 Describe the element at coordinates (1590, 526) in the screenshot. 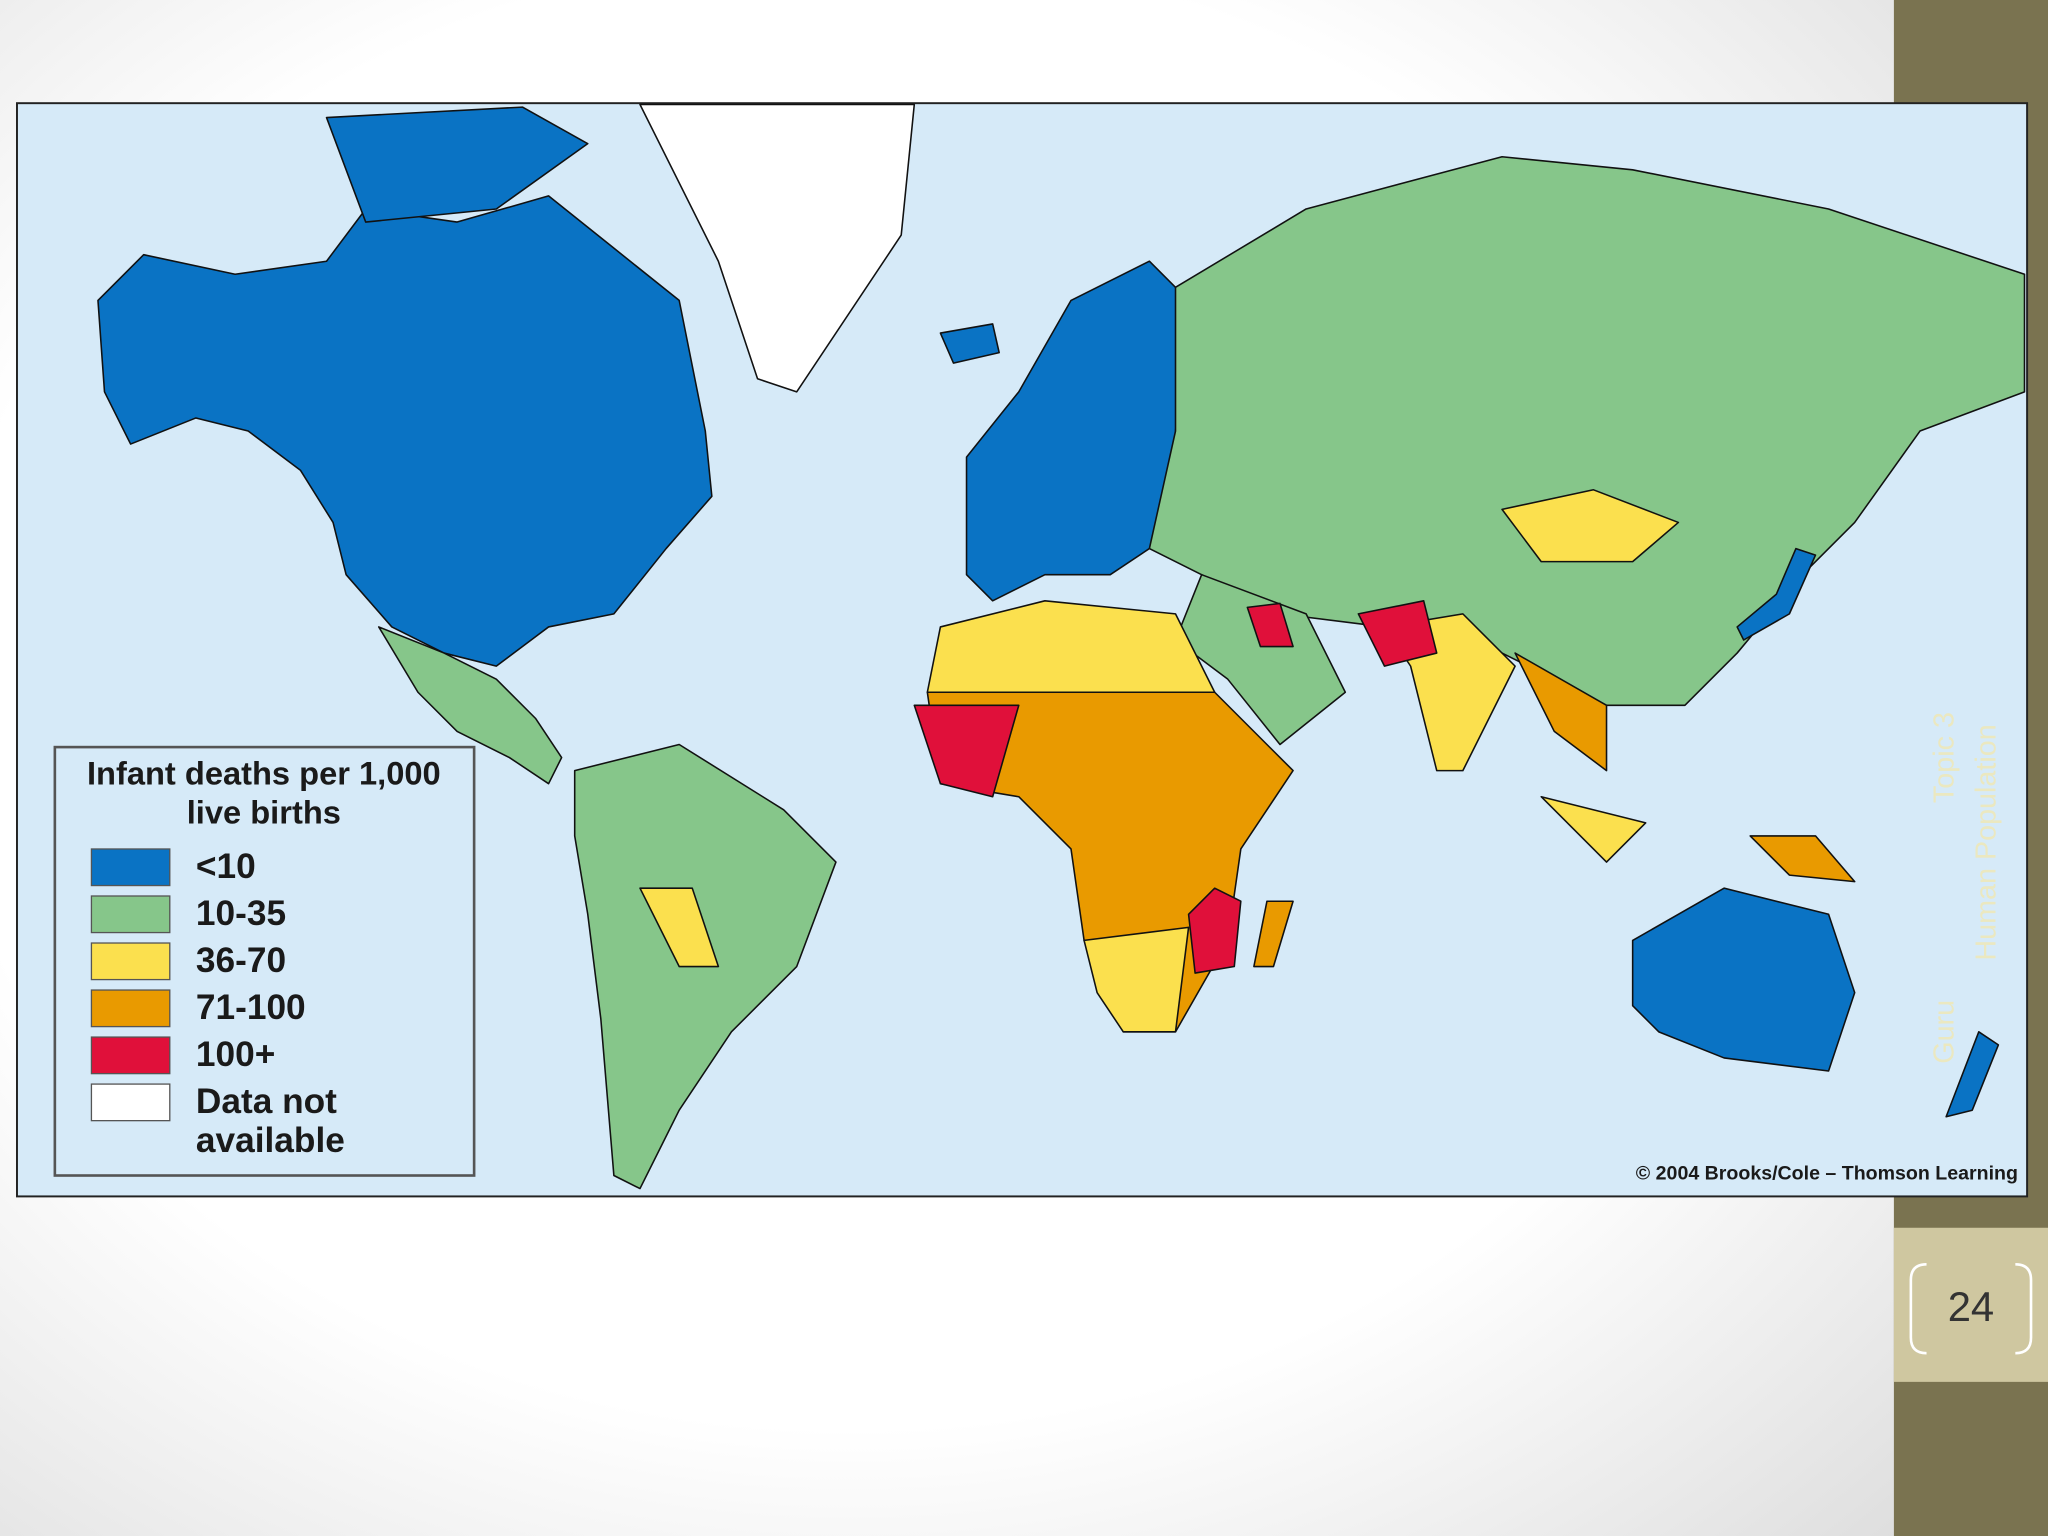

I see `mongolia` at that location.